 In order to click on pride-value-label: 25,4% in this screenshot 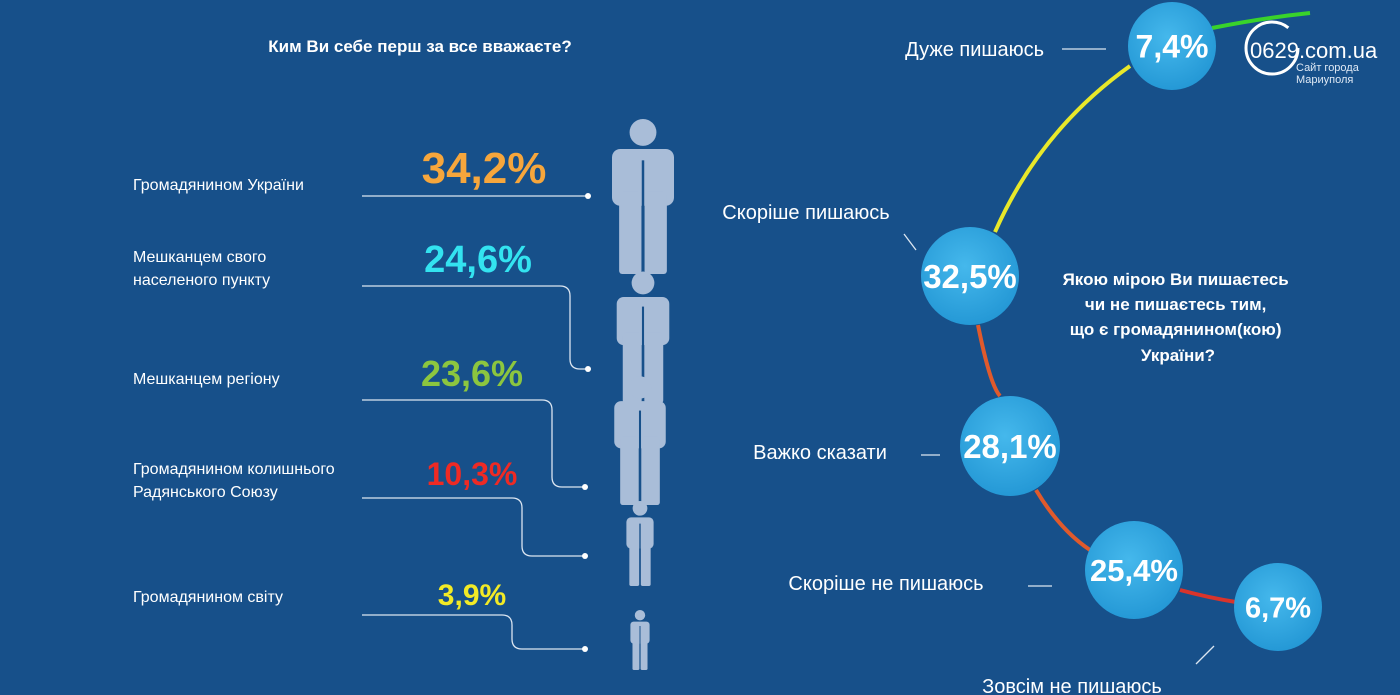, I will do `click(1134, 570)`.